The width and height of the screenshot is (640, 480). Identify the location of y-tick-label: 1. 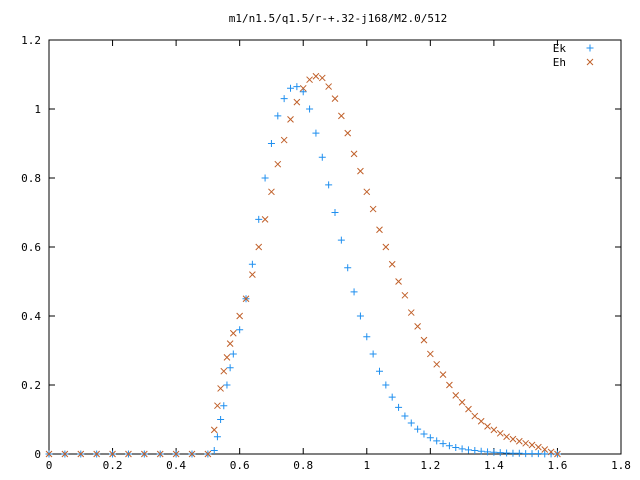
(37, 109).